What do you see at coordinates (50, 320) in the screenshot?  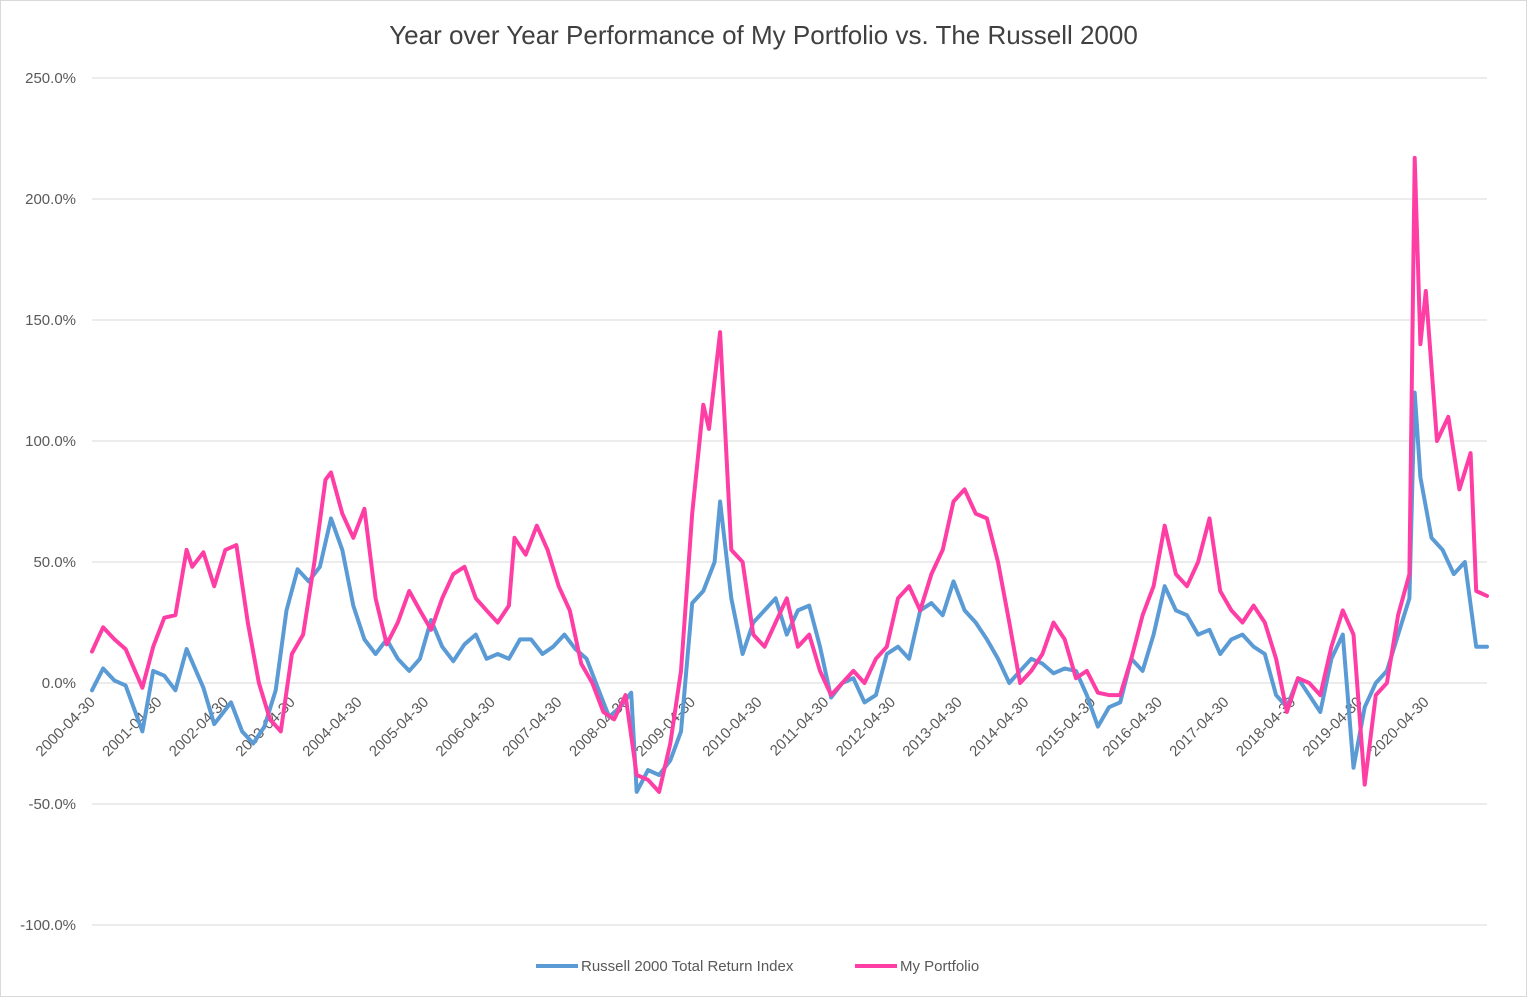 I see `y-tick-label: 150.0%` at bounding box center [50, 320].